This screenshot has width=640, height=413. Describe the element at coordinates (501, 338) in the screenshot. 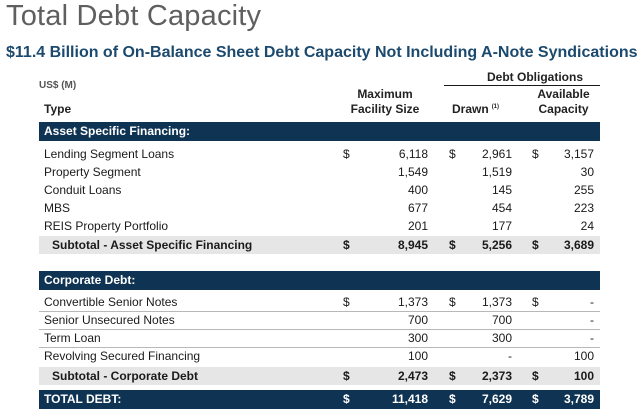

I see `drawn-value: 300` at that location.